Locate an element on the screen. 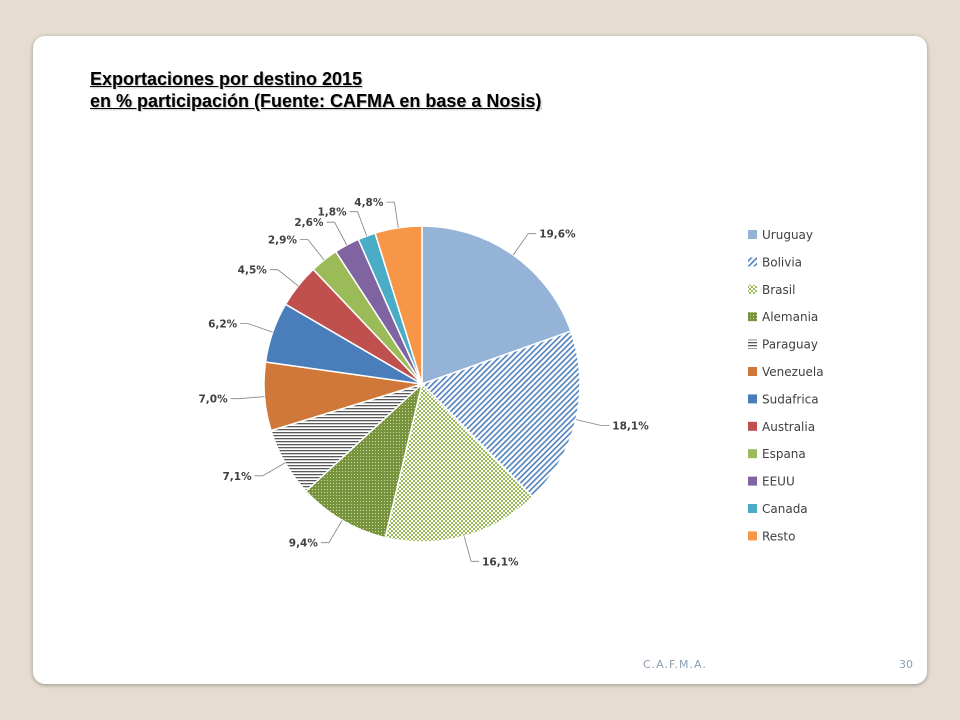  legend-label-paraguay: Paraguay is located at coordinates (790, 345).